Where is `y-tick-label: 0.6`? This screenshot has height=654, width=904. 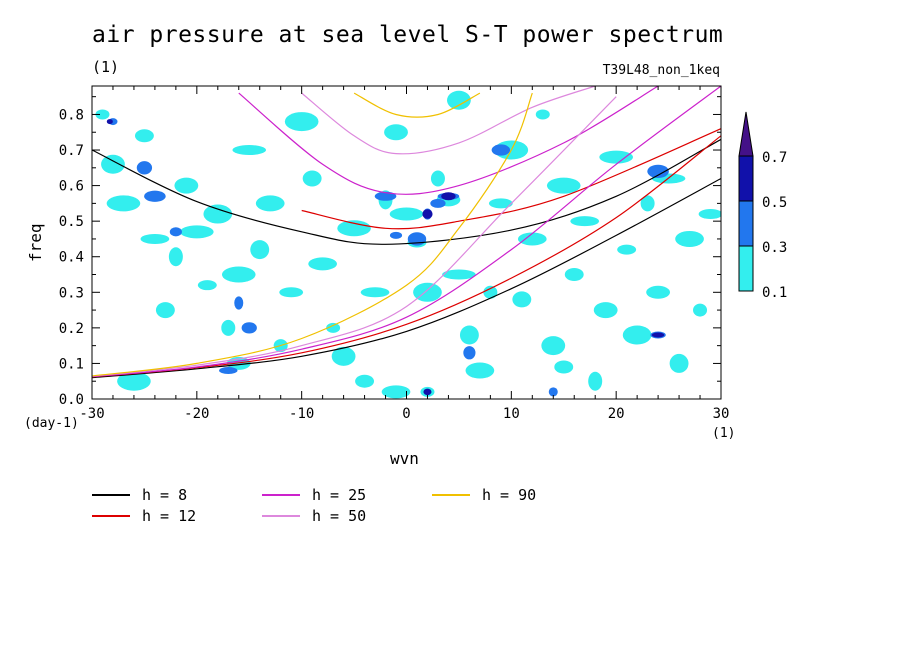
y-tick-label: 0.6 is located at coordinates (71, 187).